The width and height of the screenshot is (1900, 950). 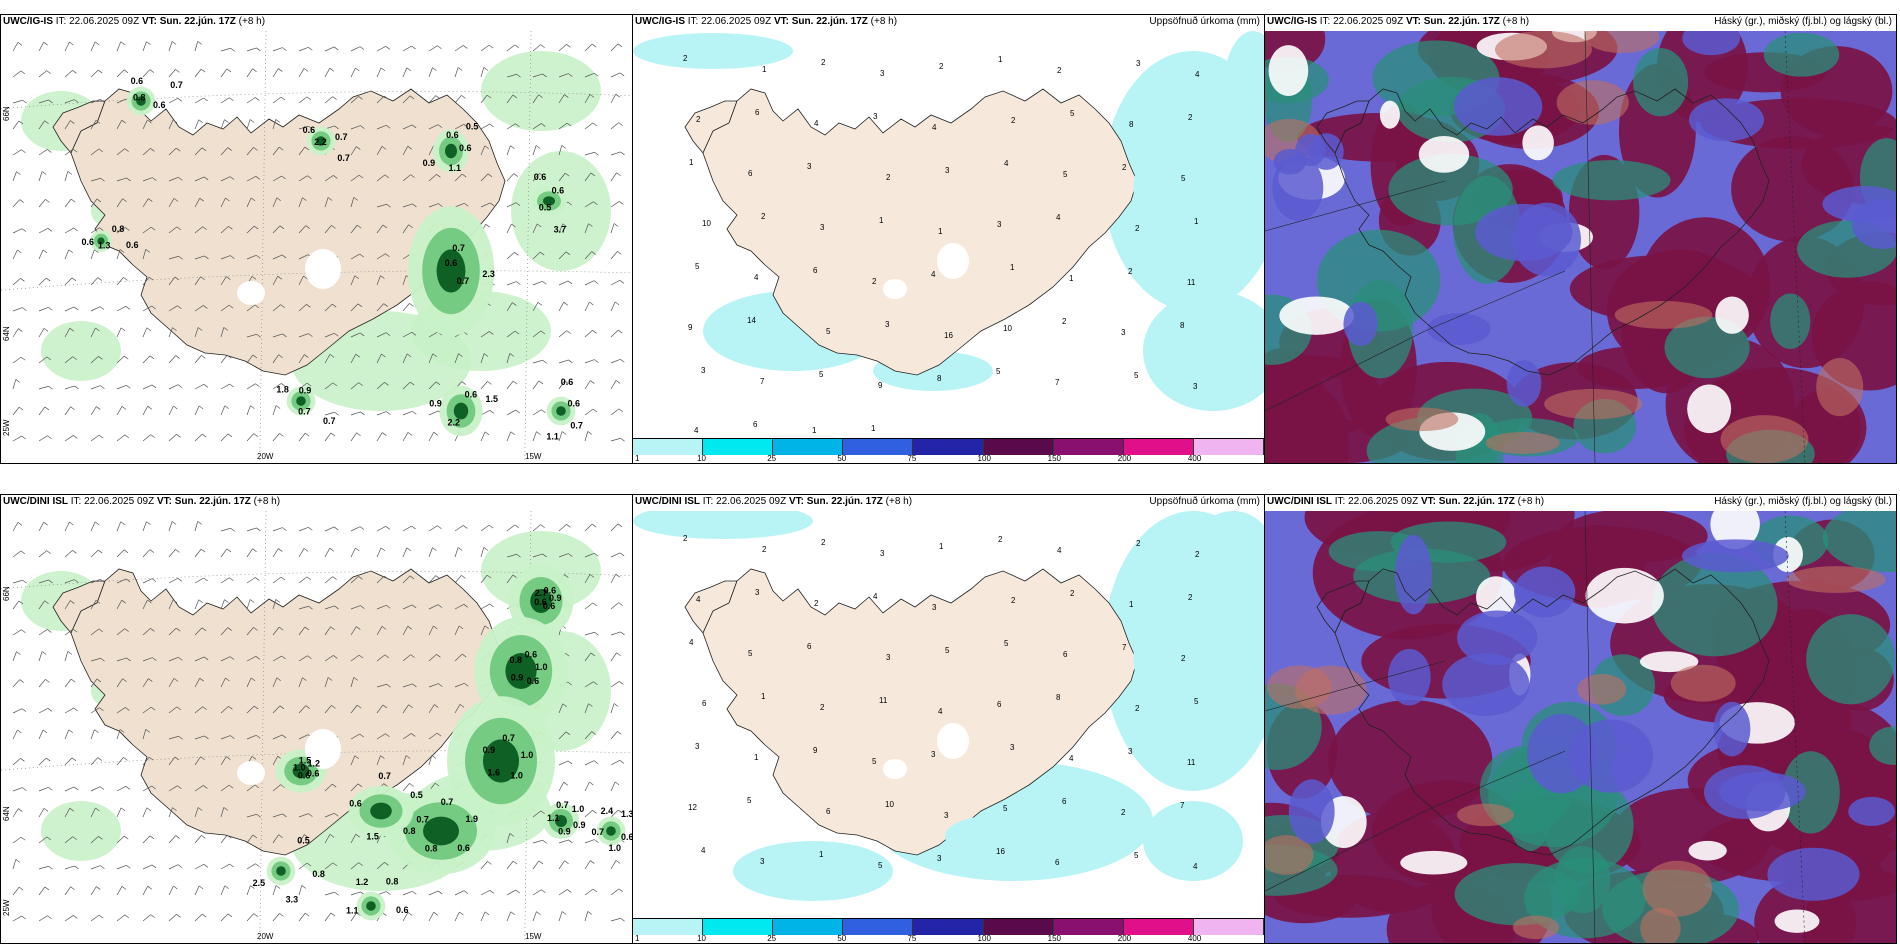 I want to click on precip-value: 2.4, so click(x=607, y=811).